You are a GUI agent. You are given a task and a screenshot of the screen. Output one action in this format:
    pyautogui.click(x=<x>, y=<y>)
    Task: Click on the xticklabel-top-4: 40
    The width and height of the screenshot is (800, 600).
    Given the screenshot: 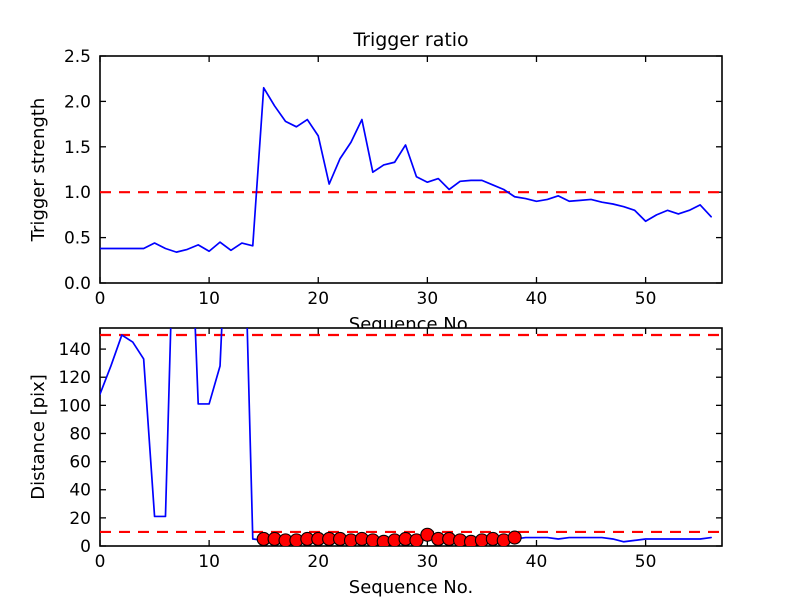 What is the action you would take?
    pyautogui.click(x=537, y=299)
    